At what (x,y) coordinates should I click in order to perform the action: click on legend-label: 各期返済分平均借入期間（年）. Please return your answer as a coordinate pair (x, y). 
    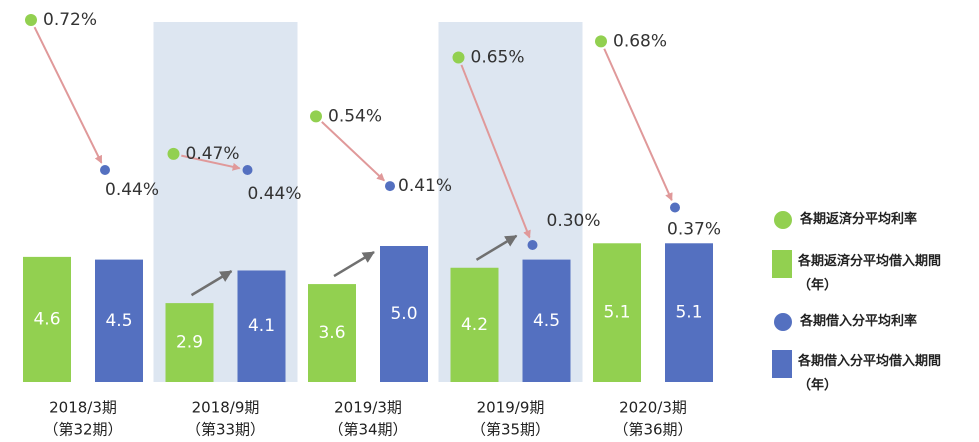
    Looking at the image, I should click on (870, 273).